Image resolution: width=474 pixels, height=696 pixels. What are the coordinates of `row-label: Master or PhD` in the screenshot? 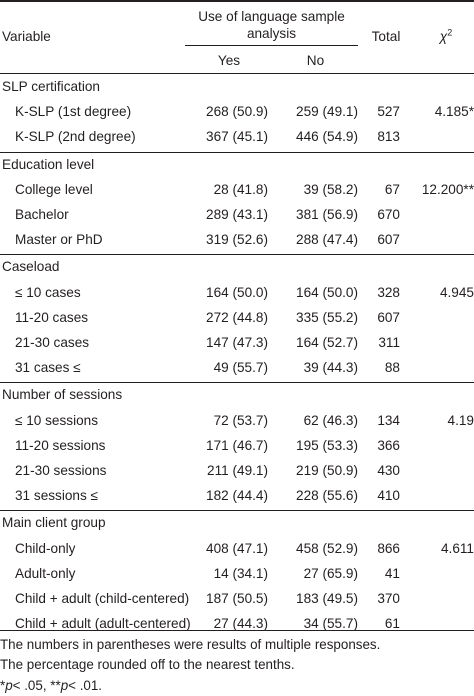 It's located at (59, 240).